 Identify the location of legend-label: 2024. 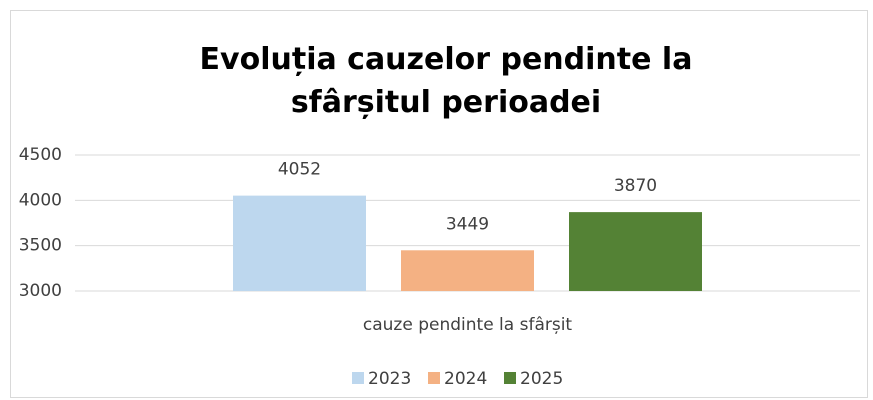
(465, 379).